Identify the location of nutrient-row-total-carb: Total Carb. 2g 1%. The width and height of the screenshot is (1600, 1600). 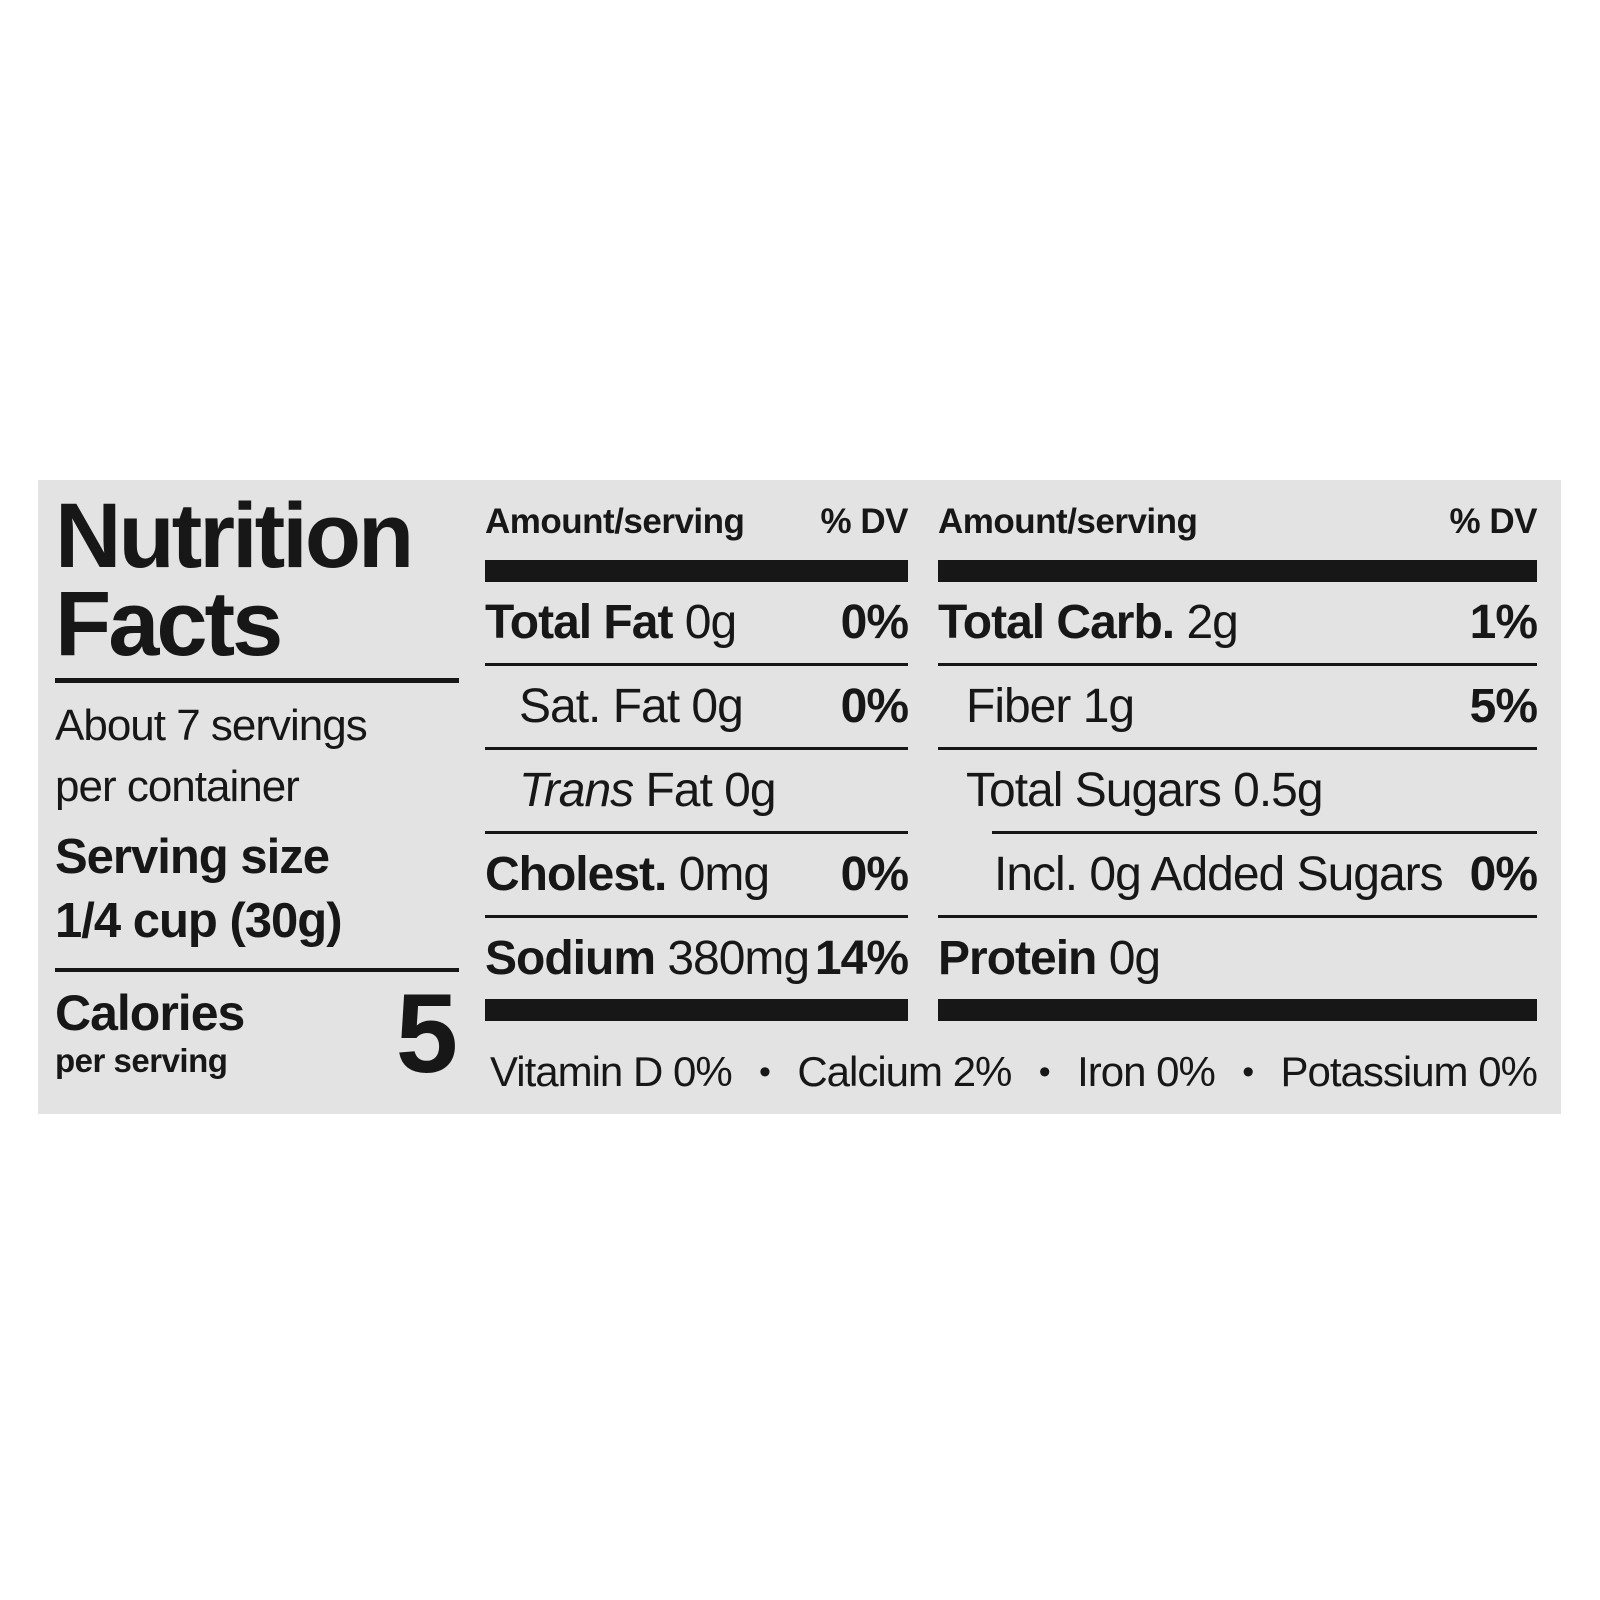
(1238, 622).